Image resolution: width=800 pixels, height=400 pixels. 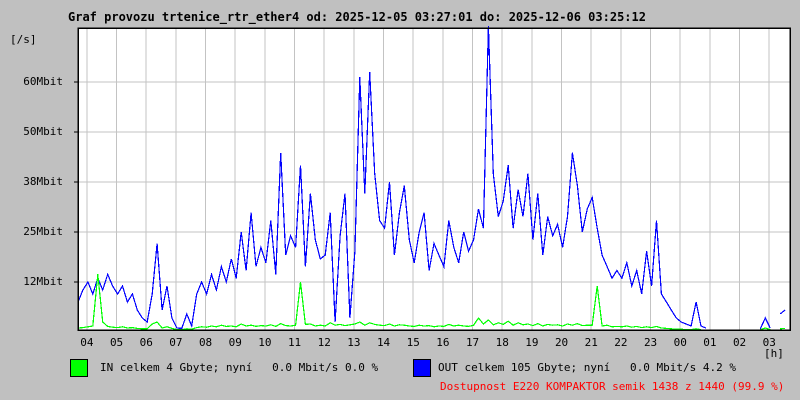 What do you see at coordinates (561, 342) in the screenshot?
I see `x-tick-label: 20` at bounding box center [561, 342].